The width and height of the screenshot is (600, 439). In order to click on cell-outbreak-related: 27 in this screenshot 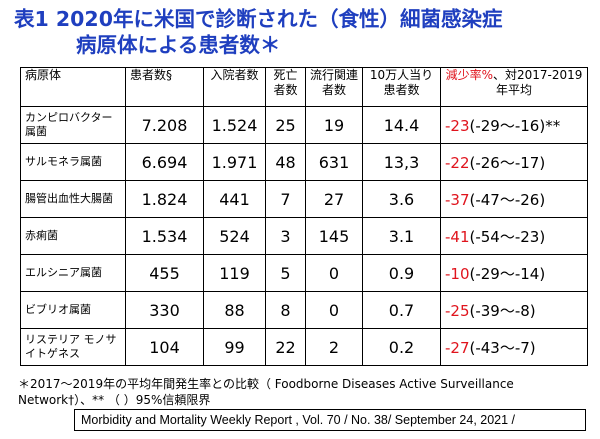, I will do `click(334, 199)`.